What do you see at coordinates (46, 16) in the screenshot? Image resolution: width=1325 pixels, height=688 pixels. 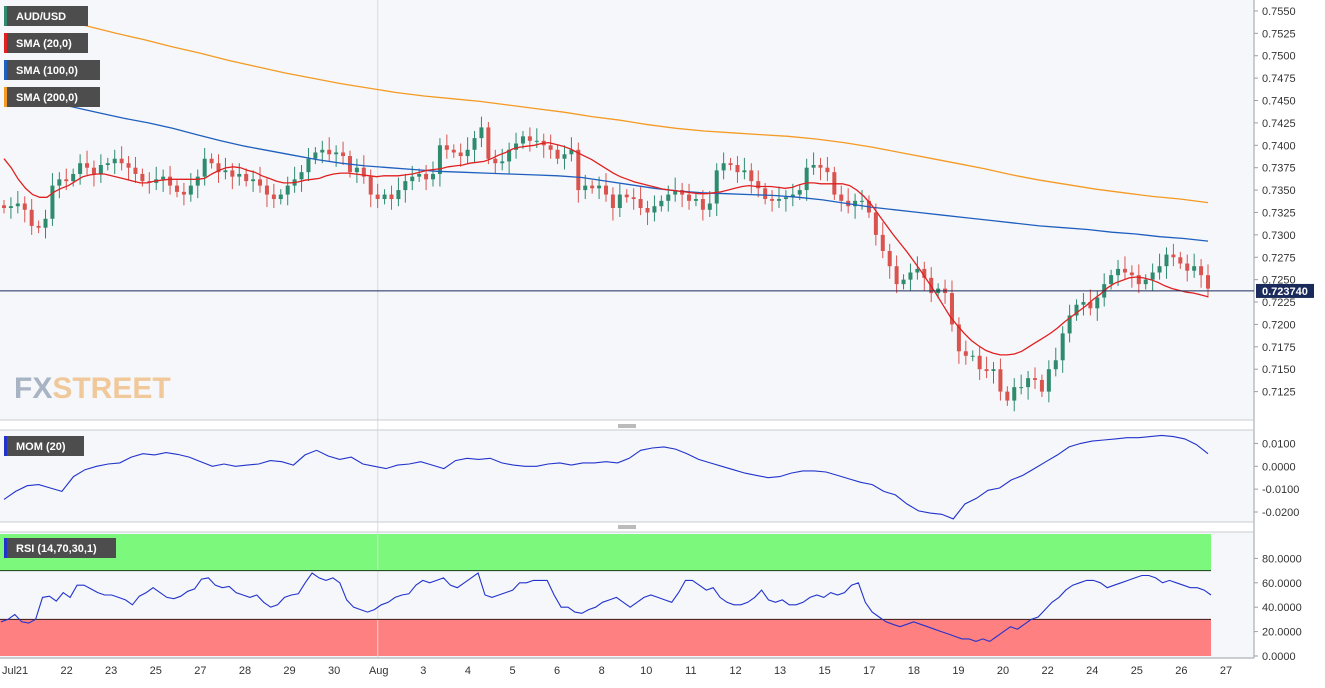 I see `legend-badge-0: AUD/USD` at bounding box center [46, 16].